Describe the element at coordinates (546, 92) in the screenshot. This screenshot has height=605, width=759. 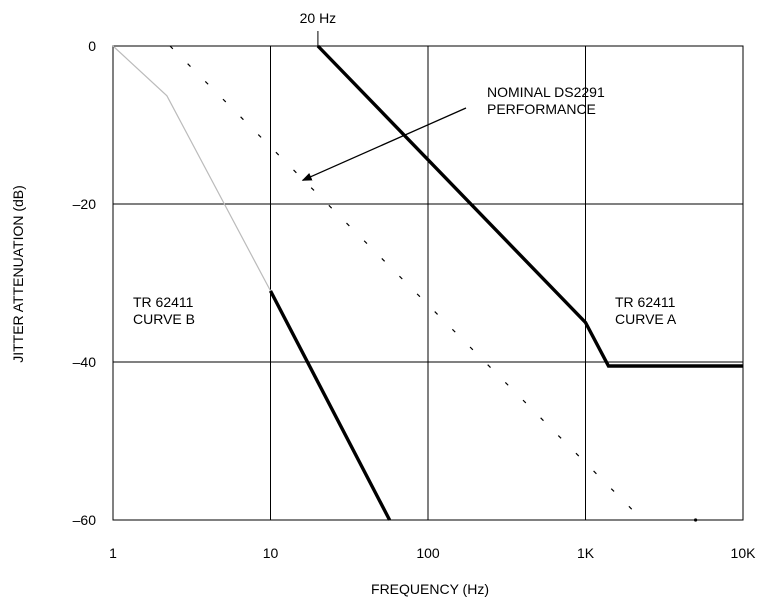
I see `annotation-line: NOMINAL DS2291` at that location.